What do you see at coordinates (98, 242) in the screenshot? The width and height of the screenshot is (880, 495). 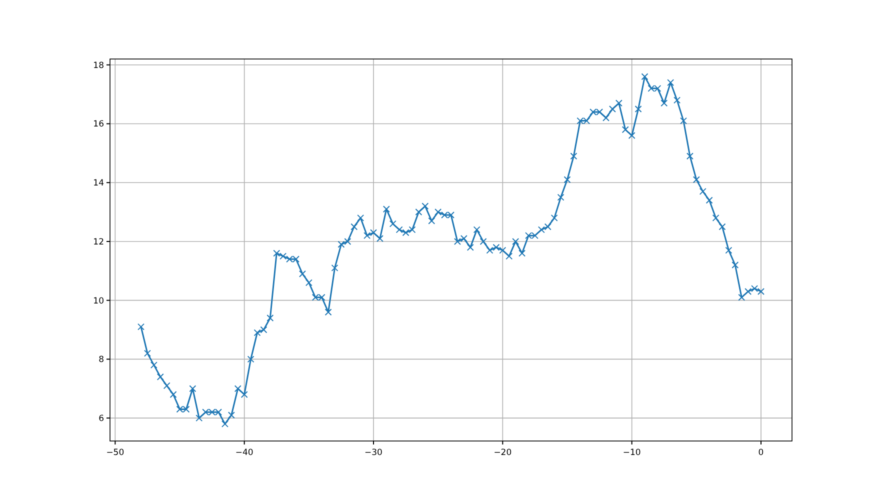 I see `y-tick-label: 12` at bounding box center [98, 242].